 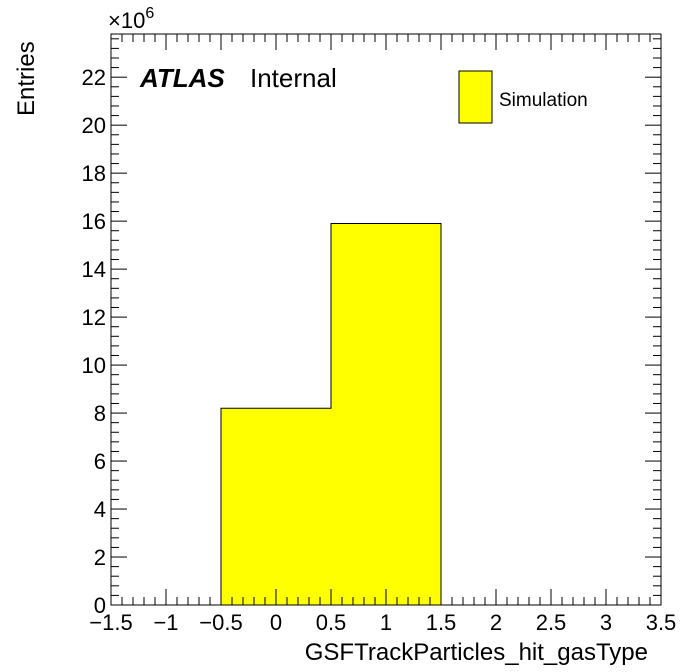 I want to click on x-tick-label: −1, so click(x=165, y=622).